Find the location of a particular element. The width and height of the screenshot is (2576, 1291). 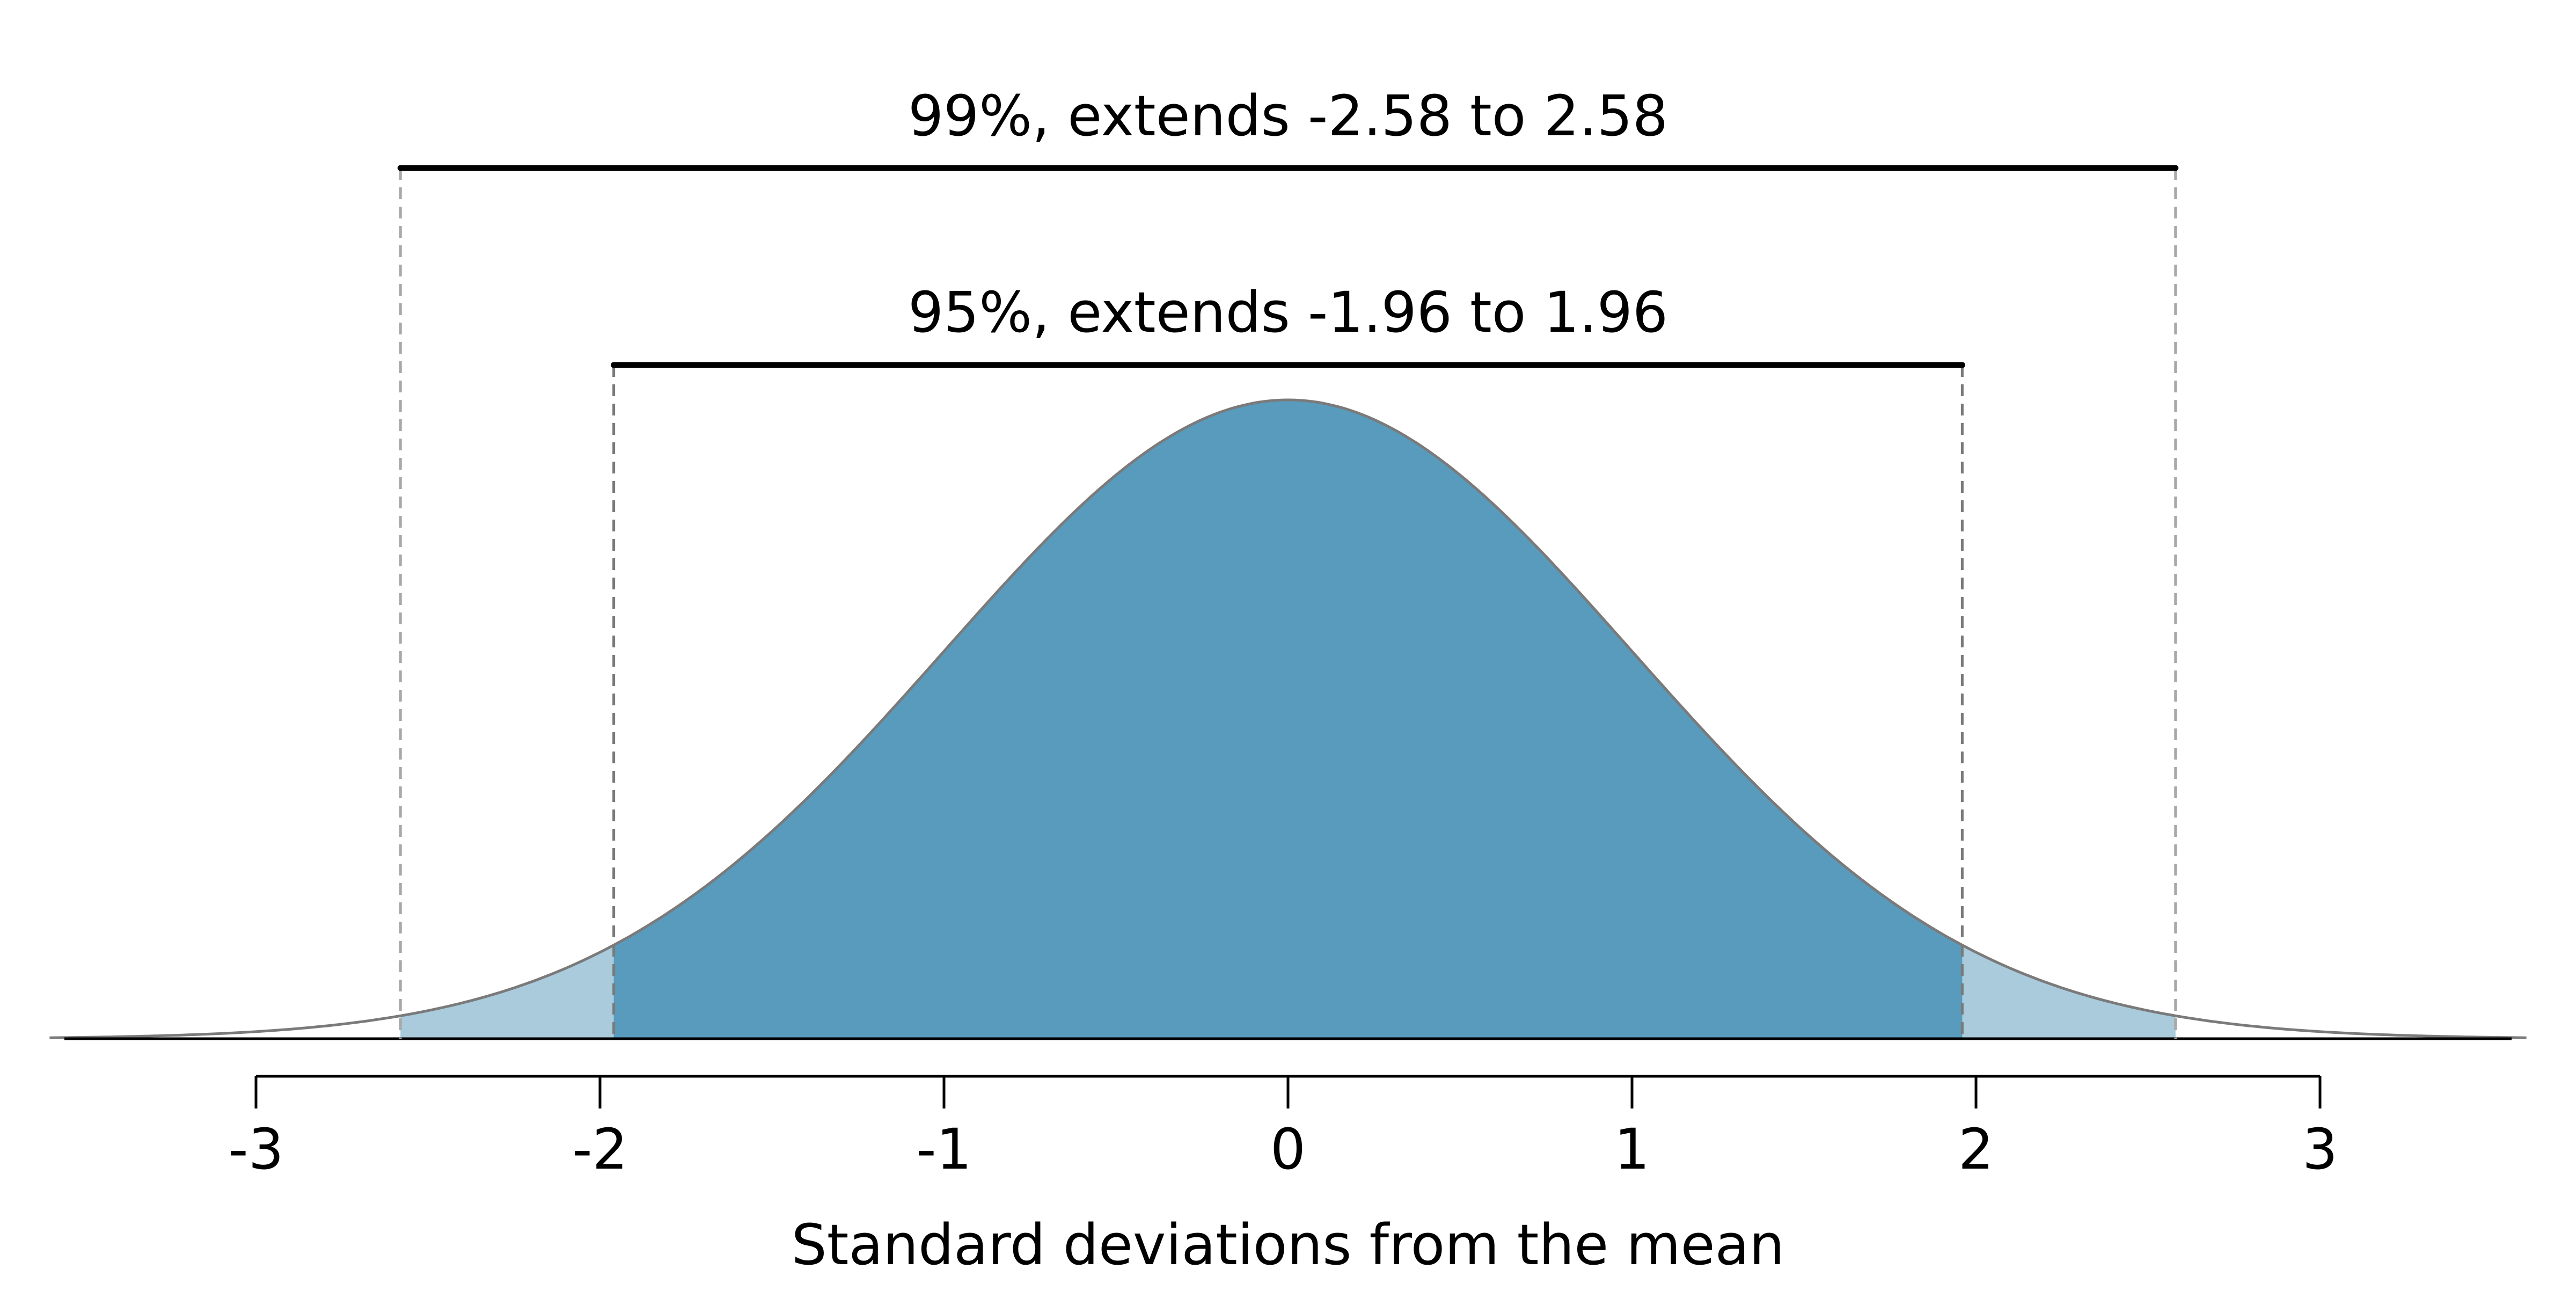

interval-label-95: 95%, extends -1.96 to 1.96 is located at coordinates (1288, 312).